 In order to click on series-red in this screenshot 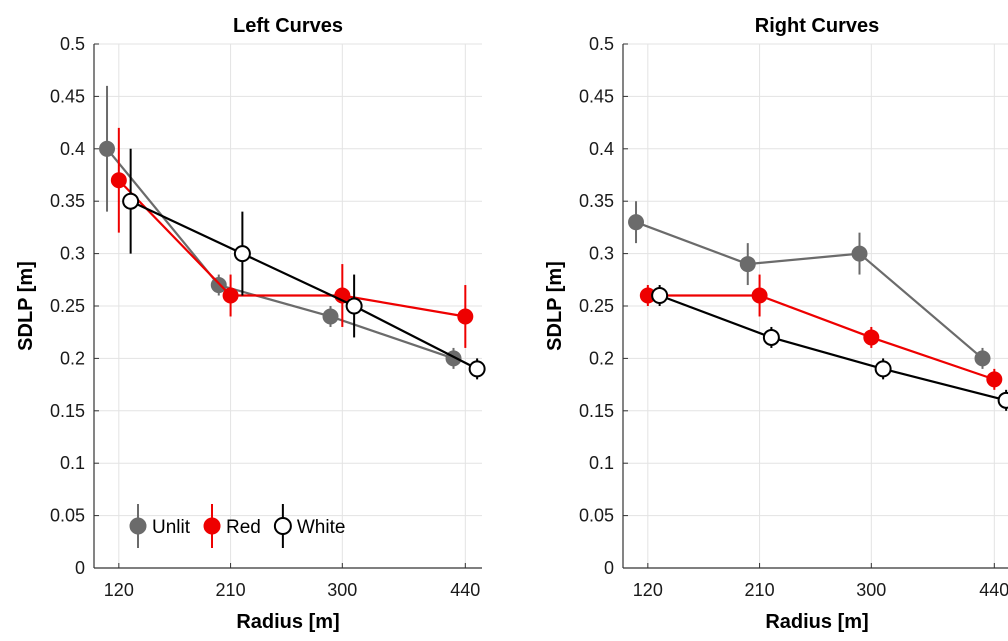, I will do `click(821, 332)`.